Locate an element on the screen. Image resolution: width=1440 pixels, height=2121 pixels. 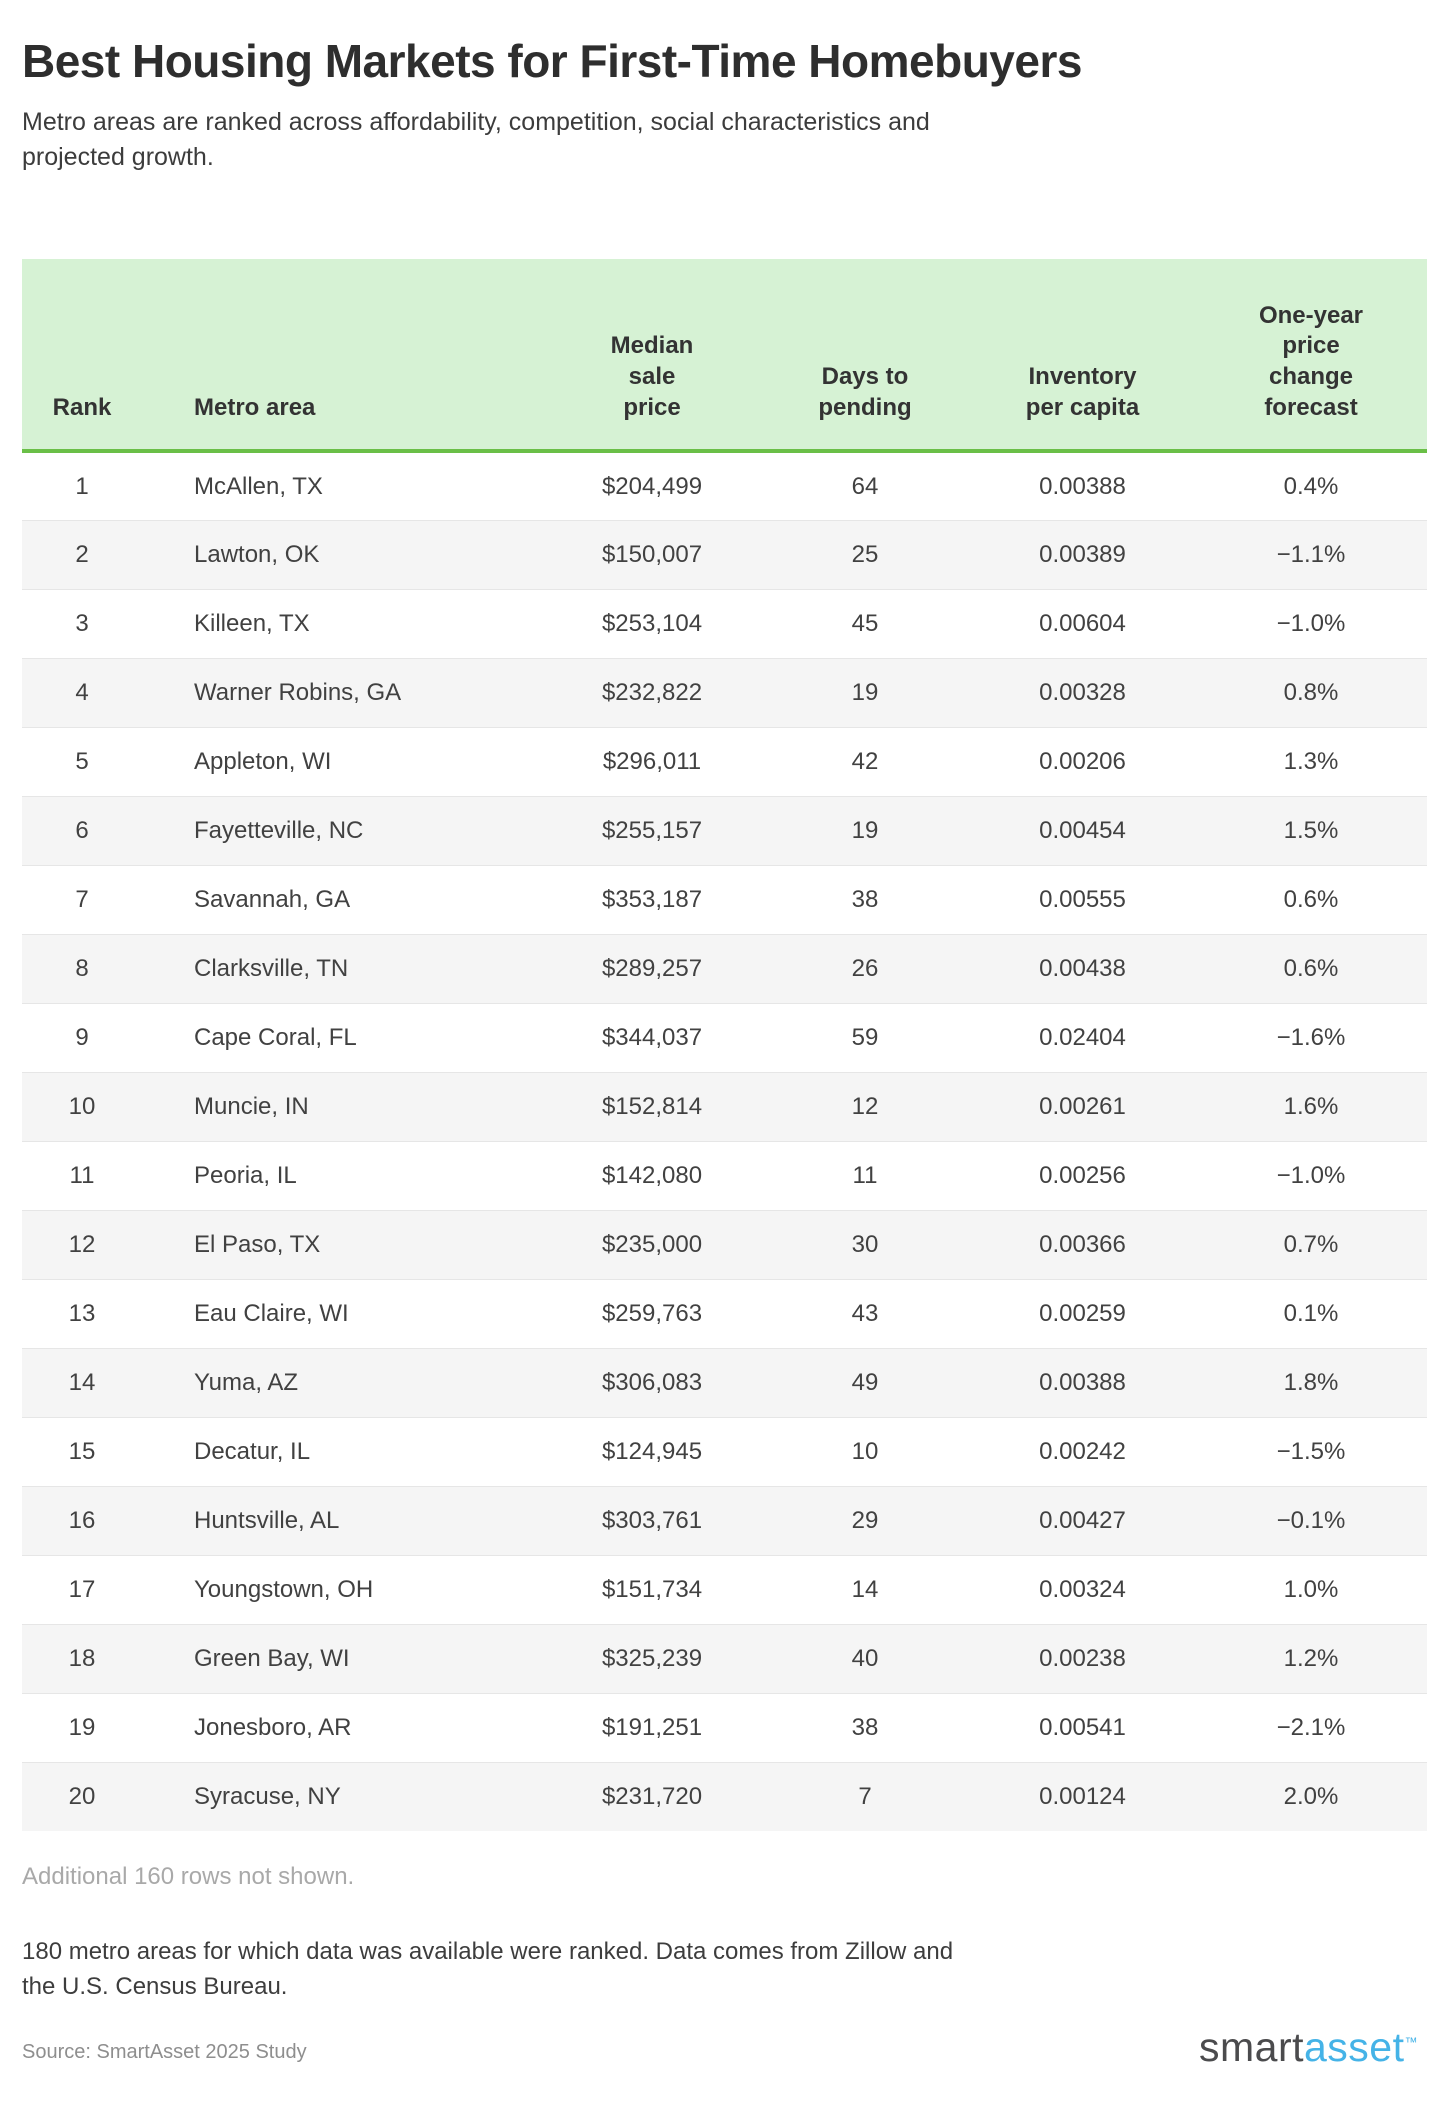
cell-median-sale-price: $259,763 is located at coordinates (652, 1313).